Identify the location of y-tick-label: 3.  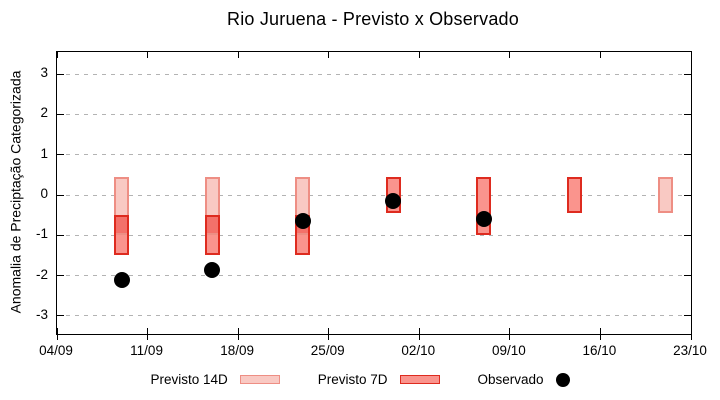
(44, 73).